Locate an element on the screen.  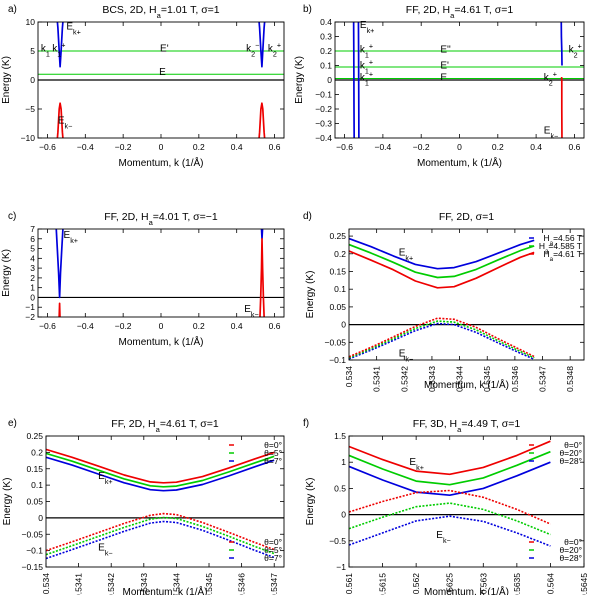
y-tick-label: 1.5 is located at coordinates (340, 436).